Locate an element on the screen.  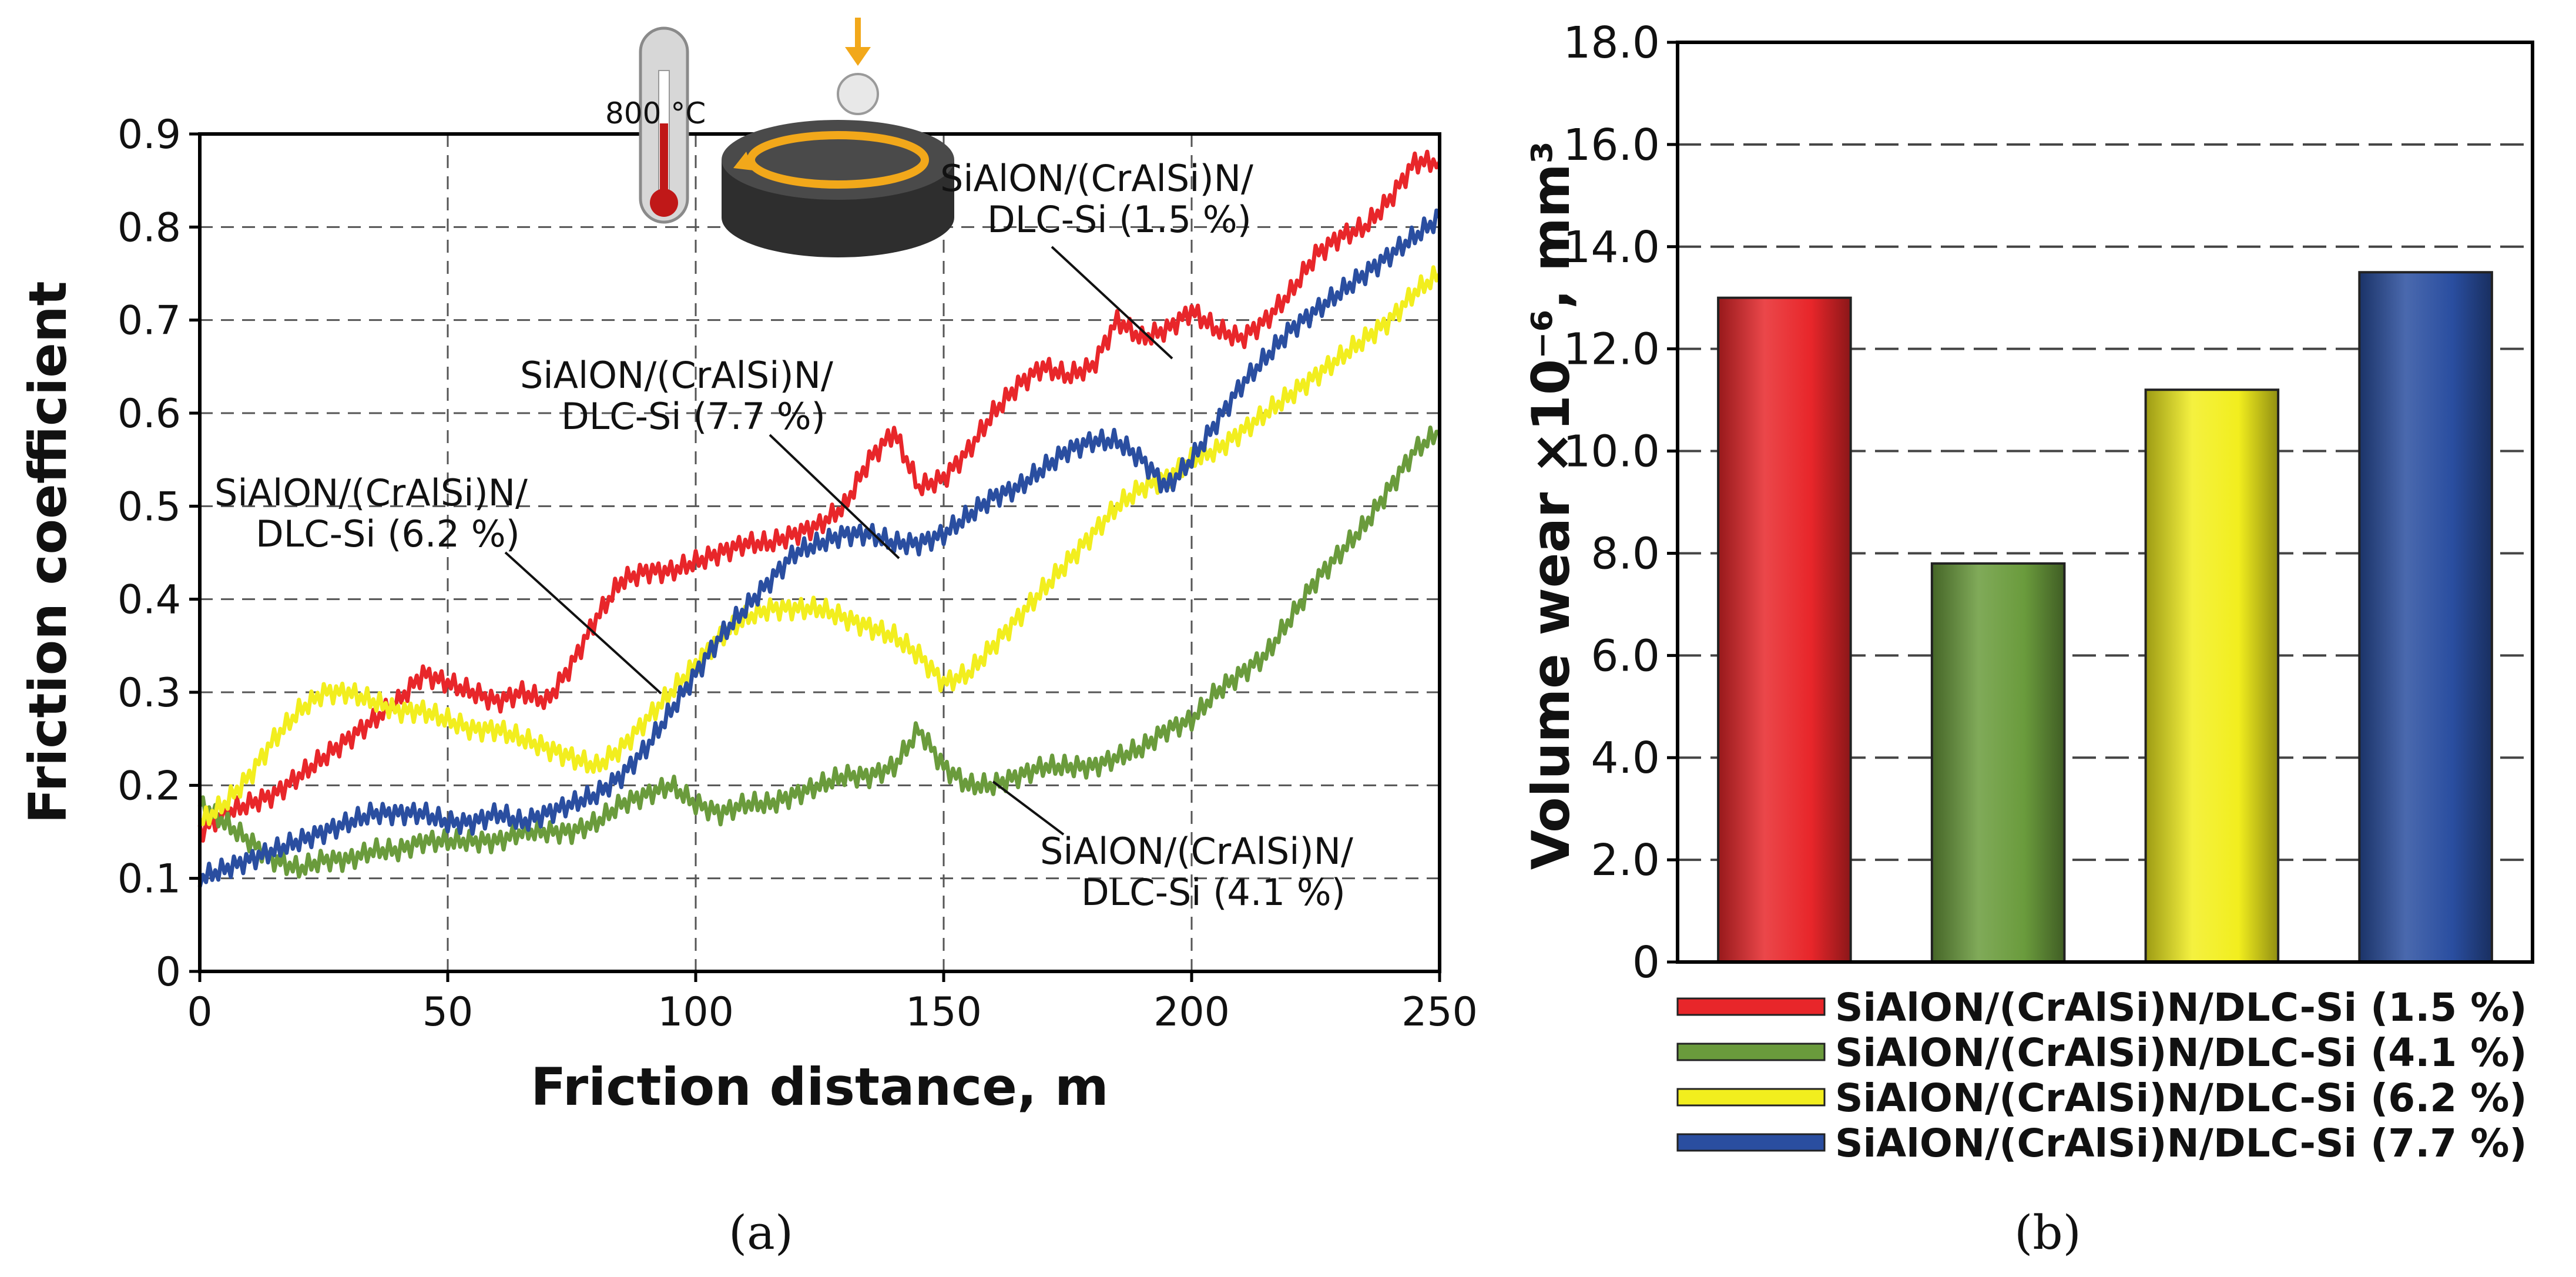
annotation-text: DLC-Si (1.5 %) is located at coordinates (1119, 219).